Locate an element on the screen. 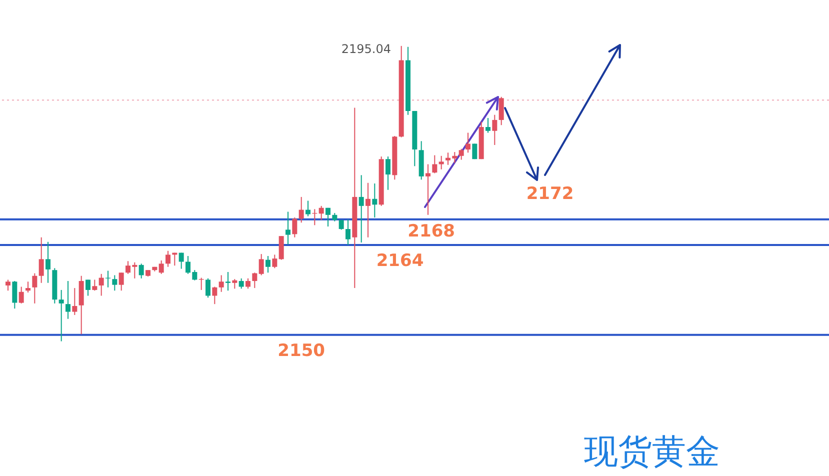 This screenshot has height=476, width=829. ref-line-label: 2168 is located at coordinates (431, 231).